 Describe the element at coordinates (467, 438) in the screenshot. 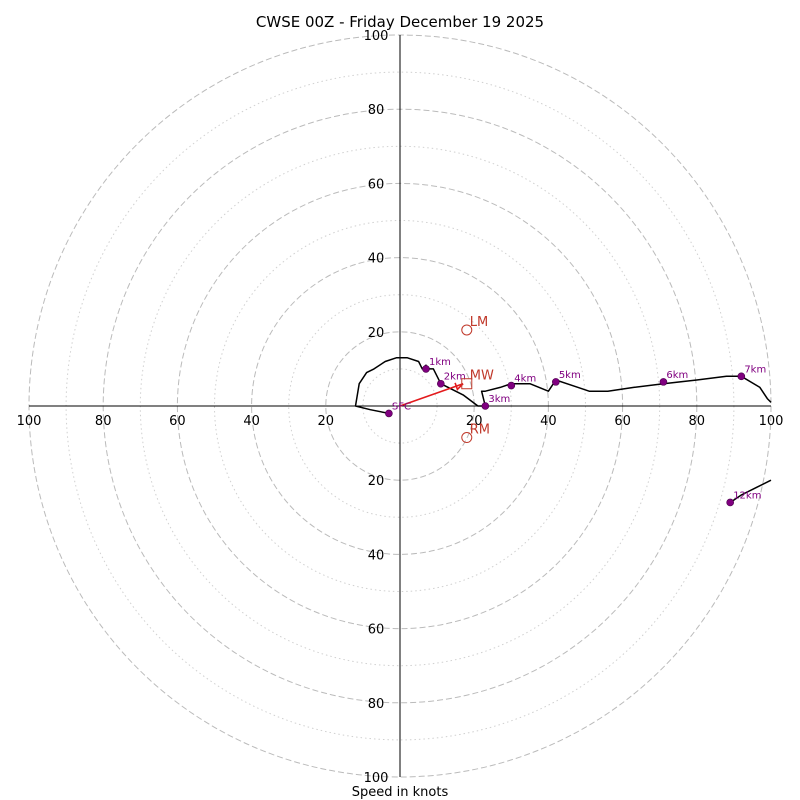

I see `storm-motion-rm-marker` at that location.